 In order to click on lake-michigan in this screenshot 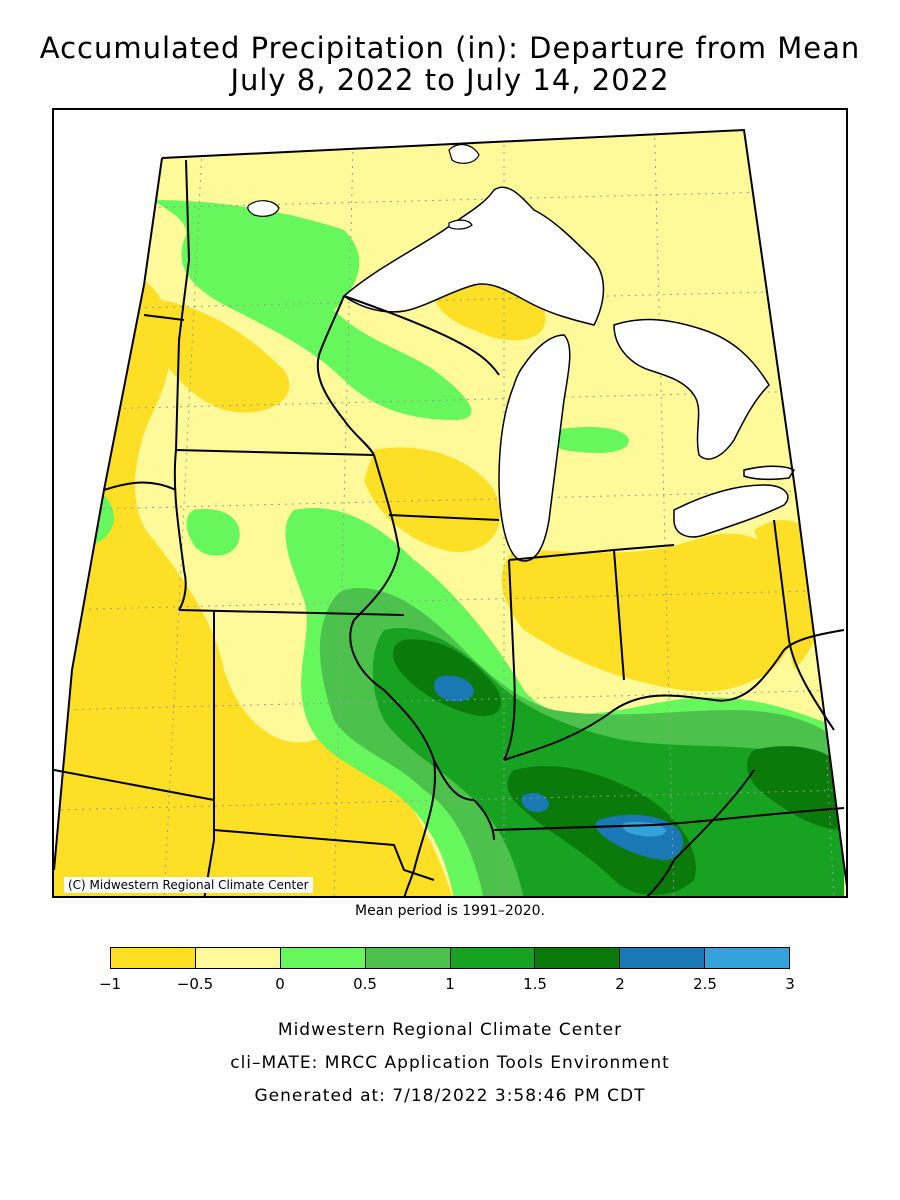, I will do `click(534, 448)`.